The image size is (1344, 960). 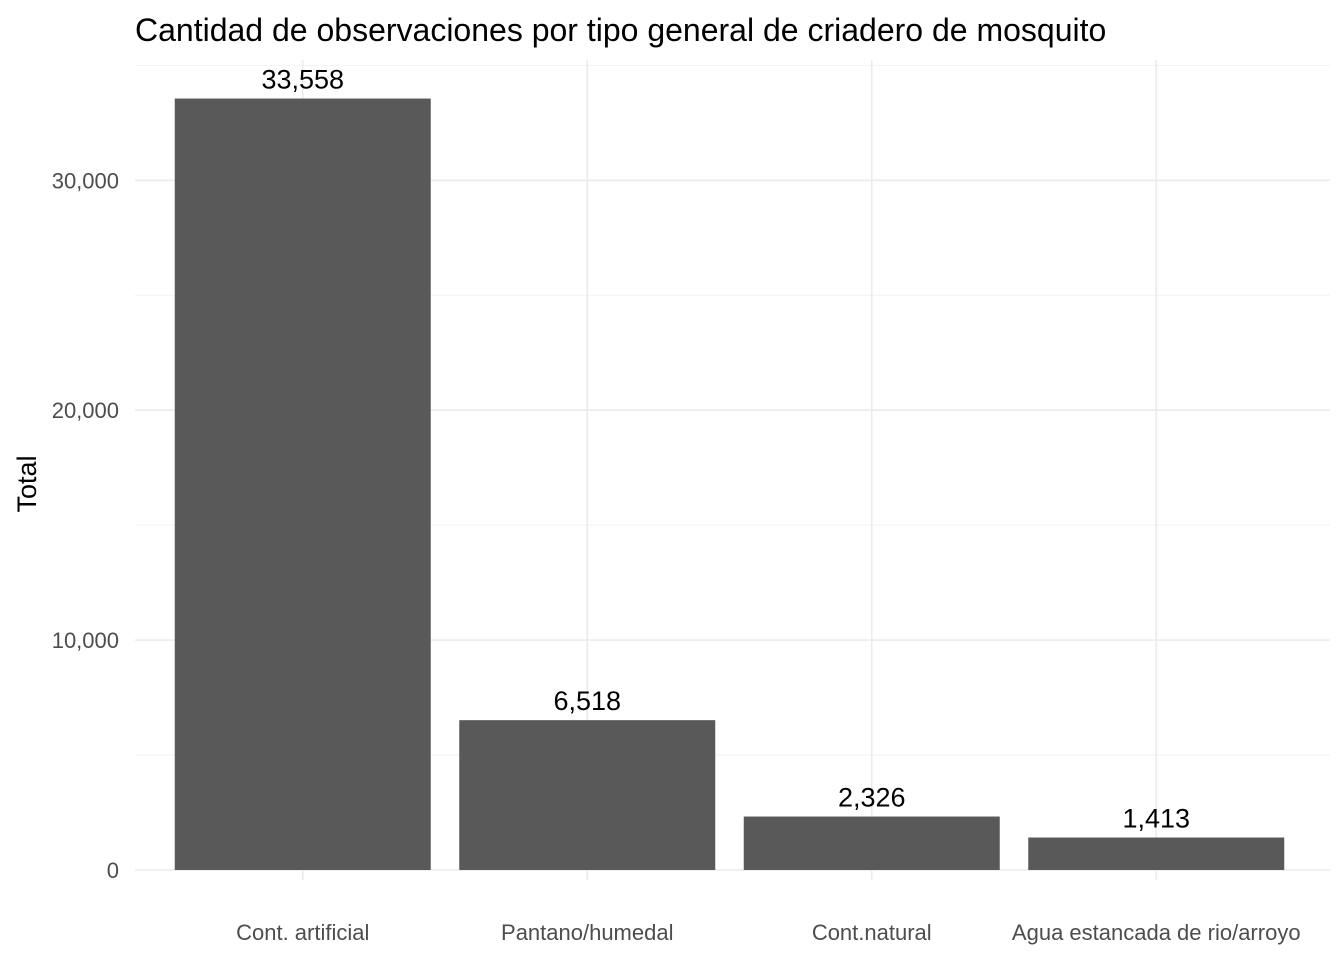 I want to click on bar-value-label: 33,558, so click(x=302, y=80).